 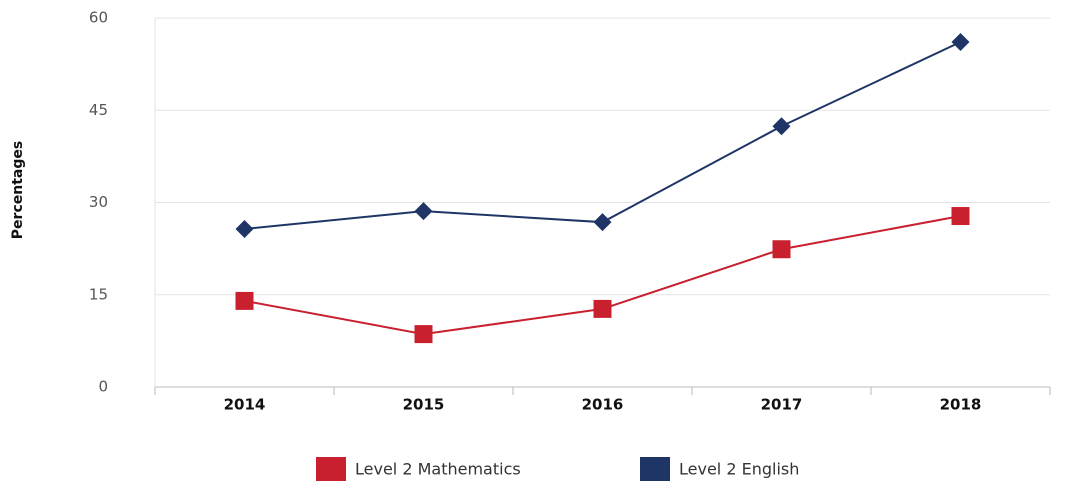 What do you see at coordinates (98, 202) in the screenshot?
I see `y-tick-label: 30` at bounding box center [98, 202].